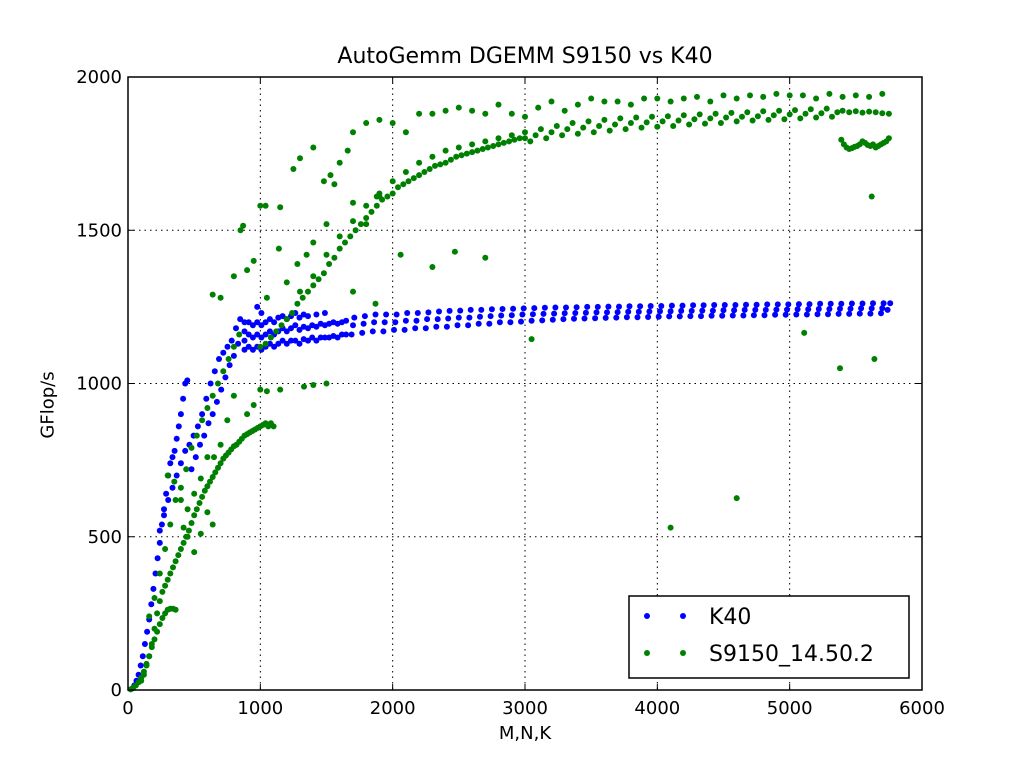 This screenshot has height=768, width=1024. I want to click on legend-label: K40, so click(730, 617).